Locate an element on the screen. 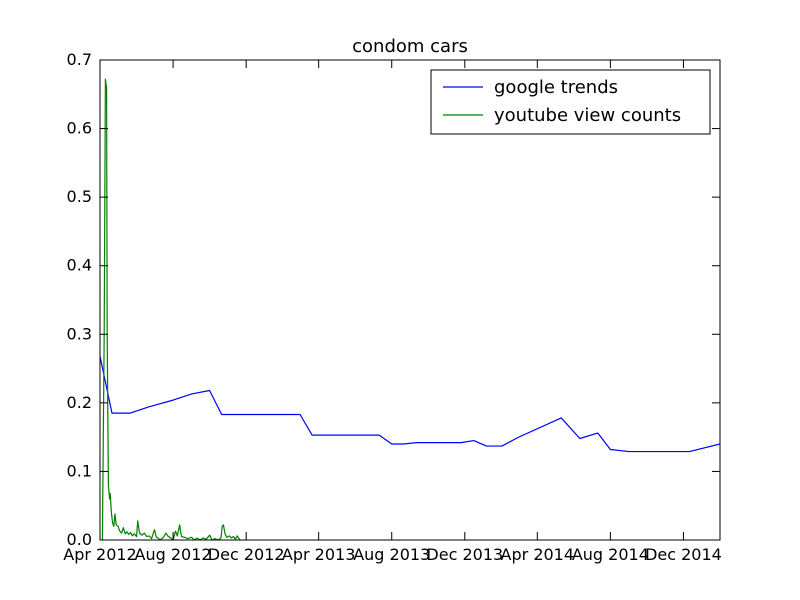  y-tick-label: 0.3 is located at coordinates (79, 333).